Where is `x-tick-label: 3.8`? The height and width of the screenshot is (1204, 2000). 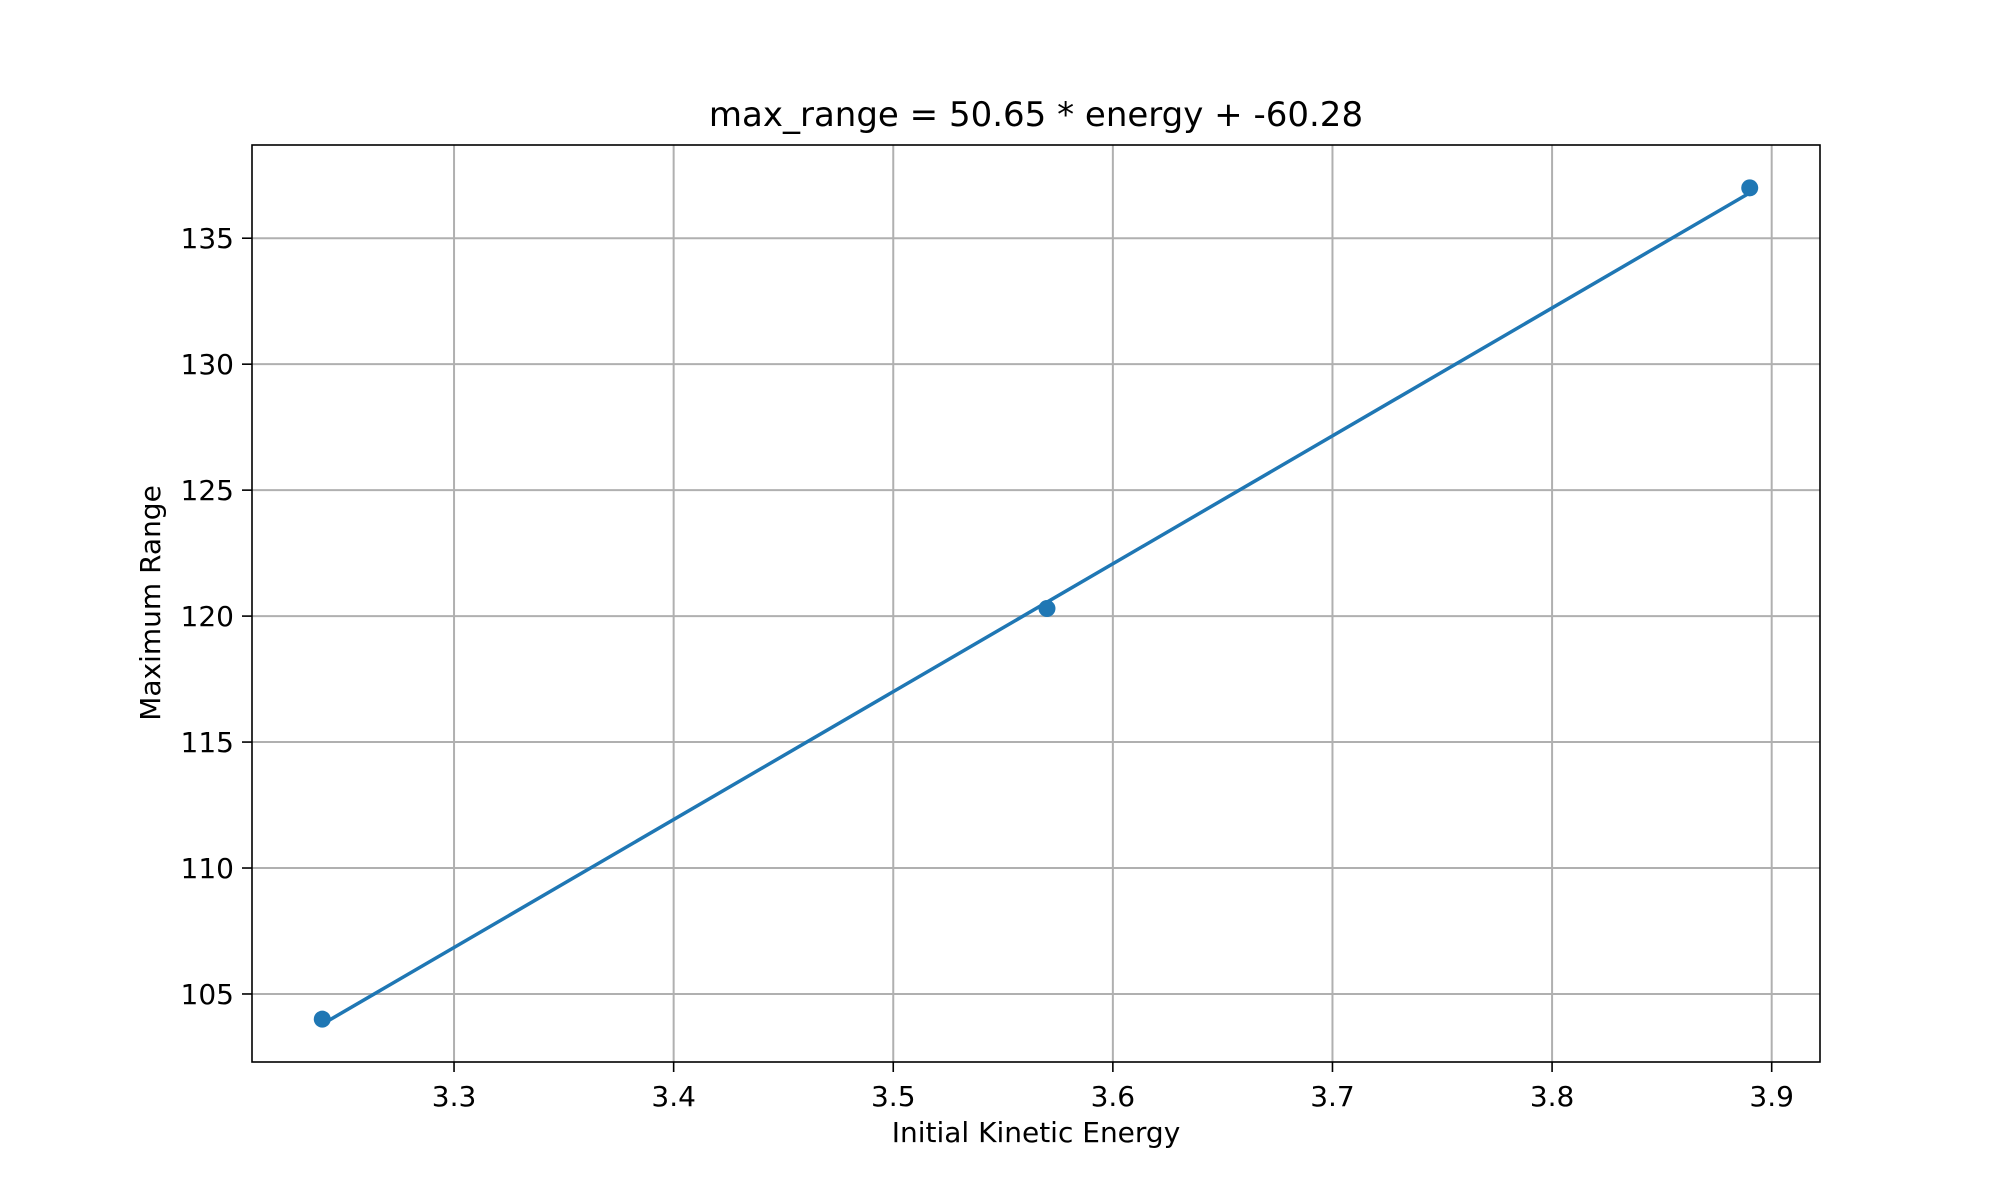
x-tick-label: 3.8 is located at coordinates (1552, 1096).